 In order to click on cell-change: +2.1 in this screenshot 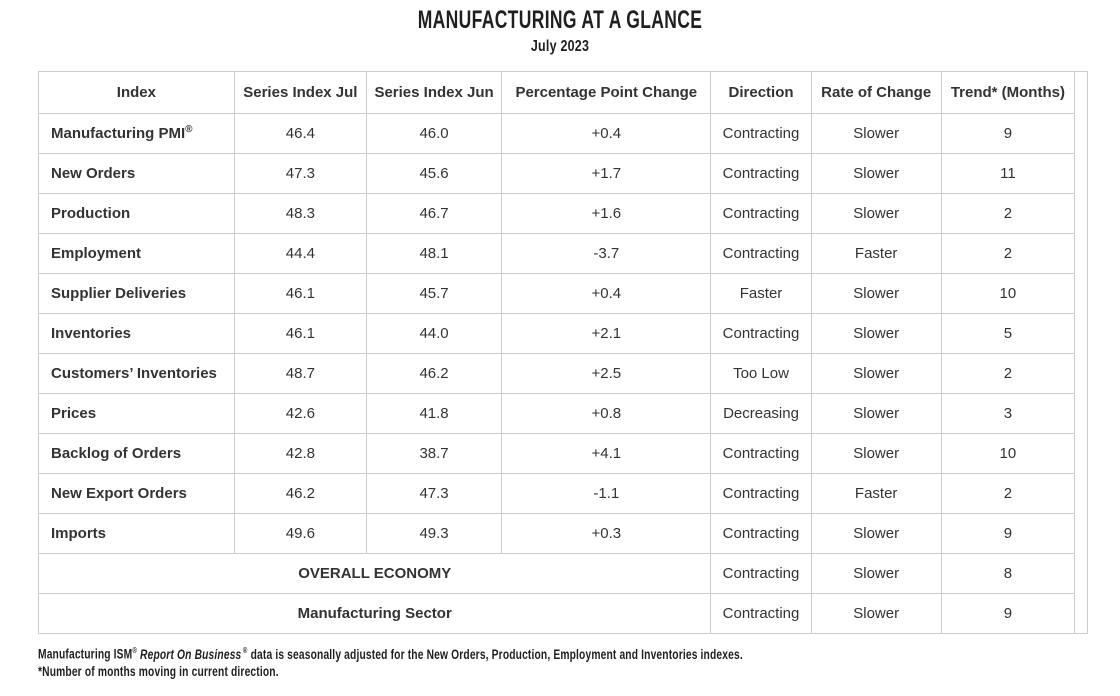, I will do `click(606, 333)`.